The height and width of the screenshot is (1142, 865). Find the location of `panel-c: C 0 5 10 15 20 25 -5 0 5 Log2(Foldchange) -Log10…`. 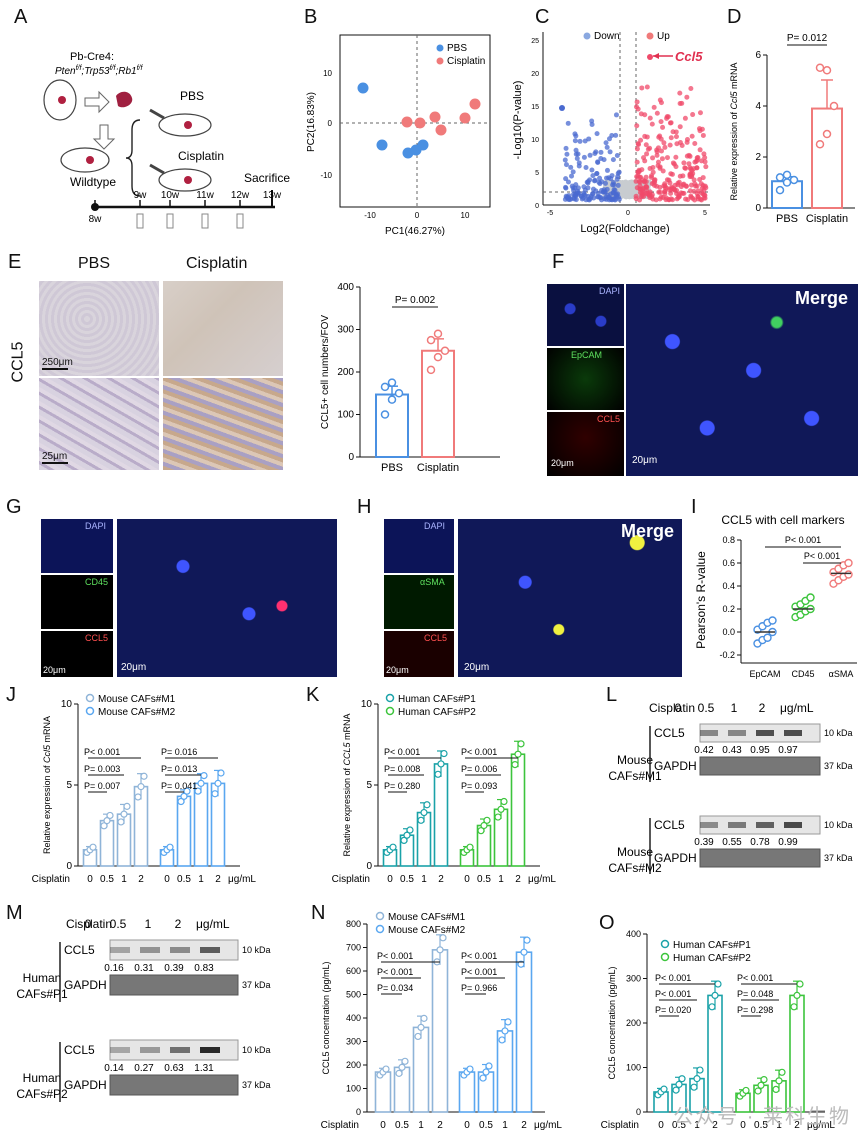

panel-c: C 0 5 10 15 20 25 -5 0 5 Log2(Foldchange) -Log10… is located at coordinates (610, 120).